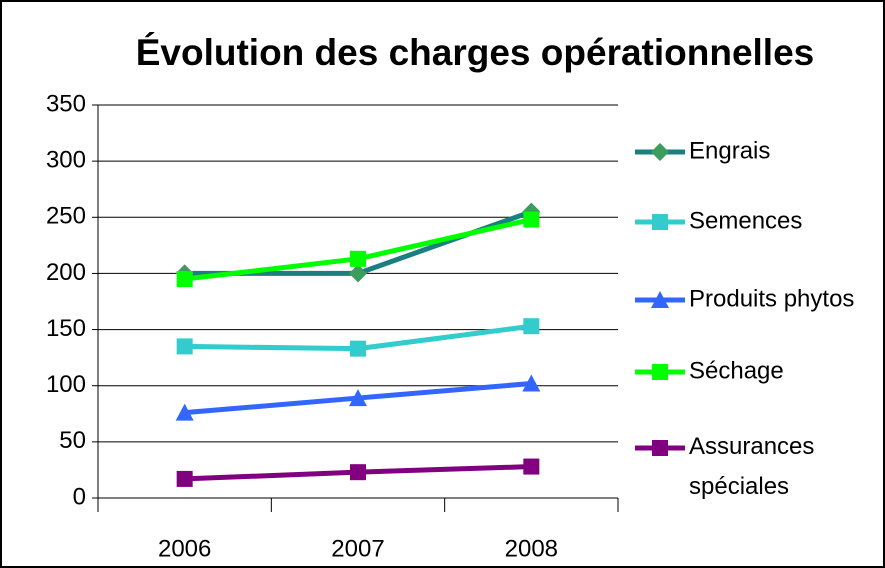  I want to click on legend-label: Assurances spéciales, so click(755, 466).